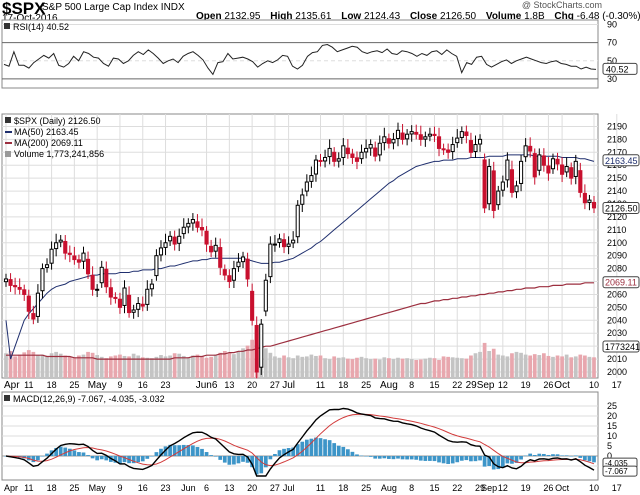  What do you see at coordinates (434, 385) in the screenshot?
I see `price-x-tick-label: 15` at bounding box center [434, 385].